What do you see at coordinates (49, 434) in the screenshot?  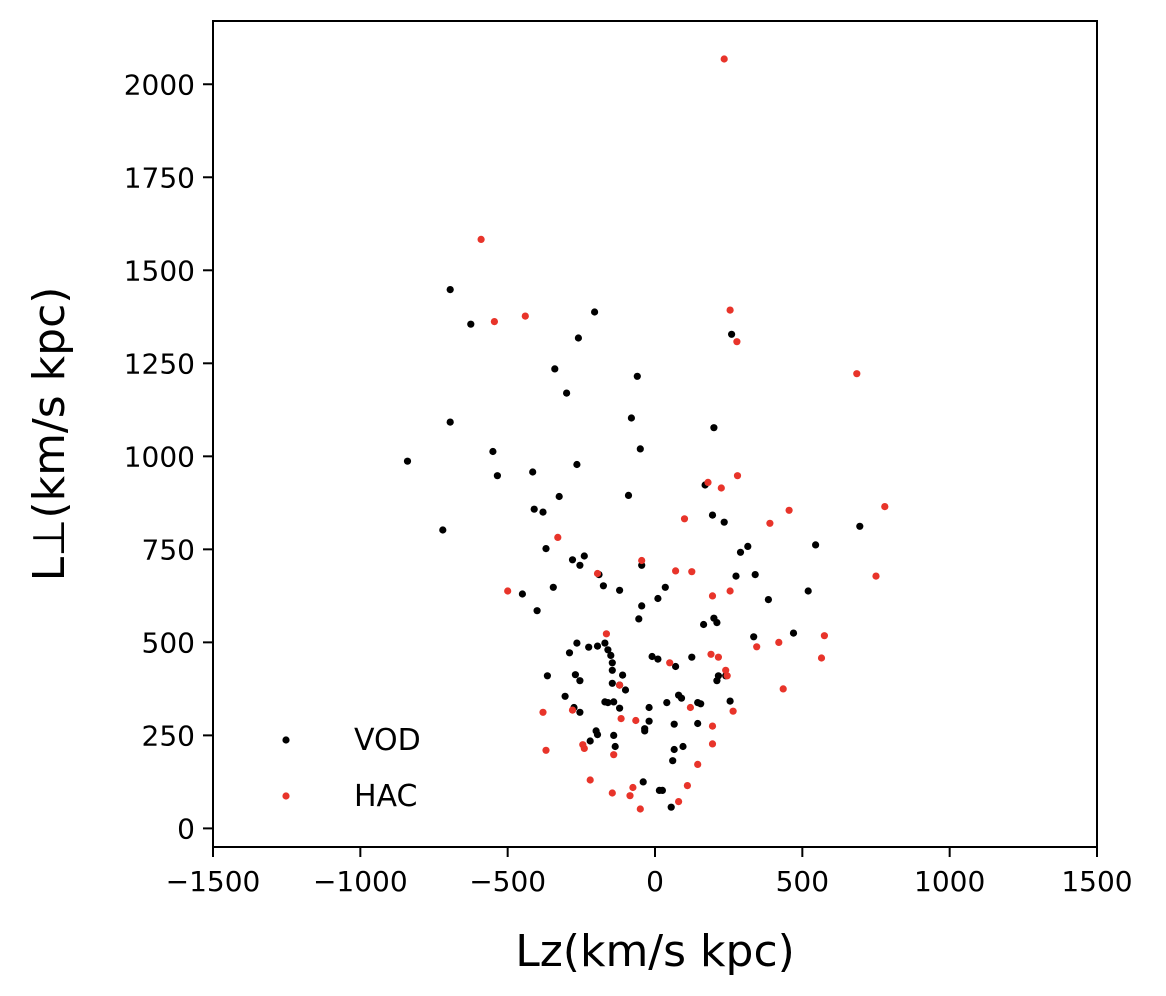 I see `y-axis-label: L⊥(km/s kpc)` at bounding box center [49, 434].